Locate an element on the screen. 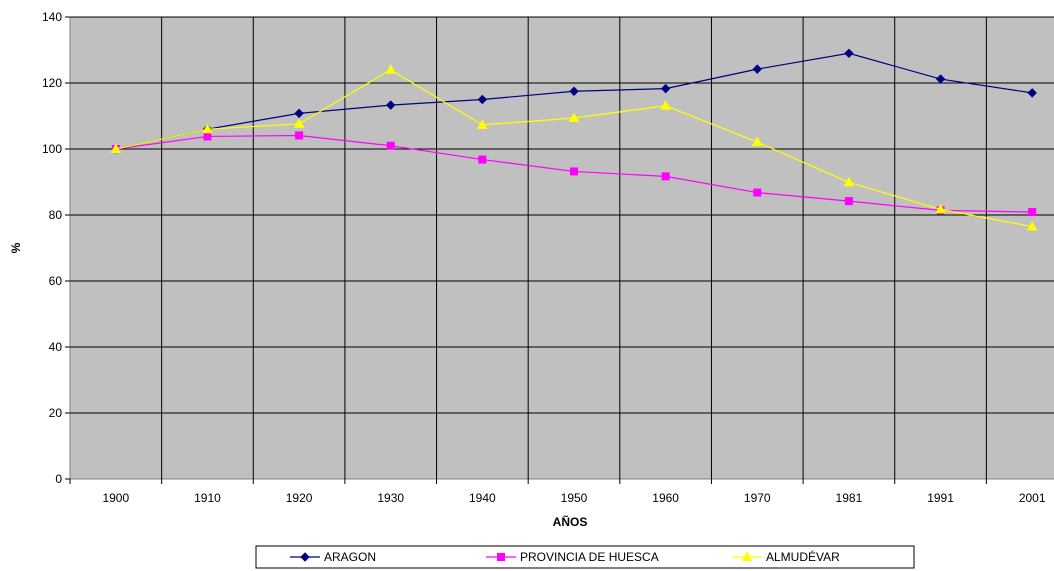 This screenshot has width=1054, height=571. x-tick-label: 1900 is located at coordinates (115, 498).